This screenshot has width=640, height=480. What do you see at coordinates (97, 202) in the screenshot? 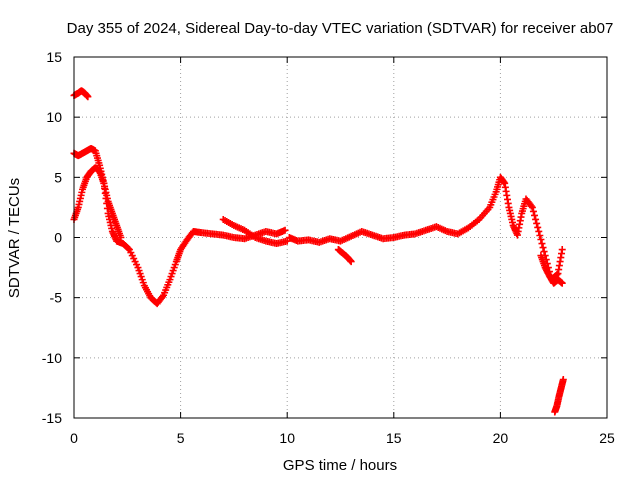
I see `series-track-b` at bounding box center [97, 202].